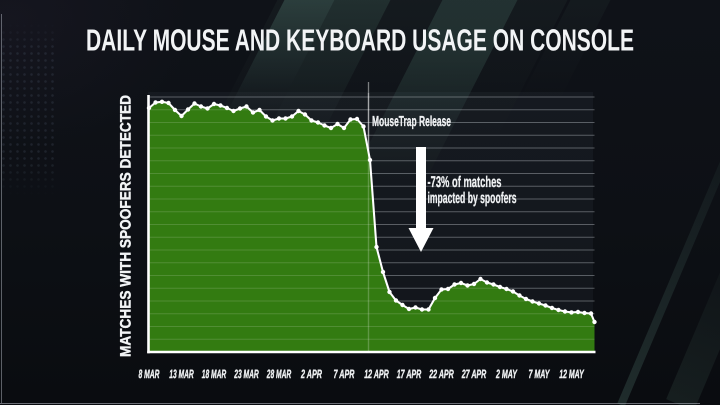 This screenshot has height=405, width=720. What do you see at coordinates (344, 374) in the screenshot?
I see `svg-text: 7 APR` at bounding box center [344, 374].